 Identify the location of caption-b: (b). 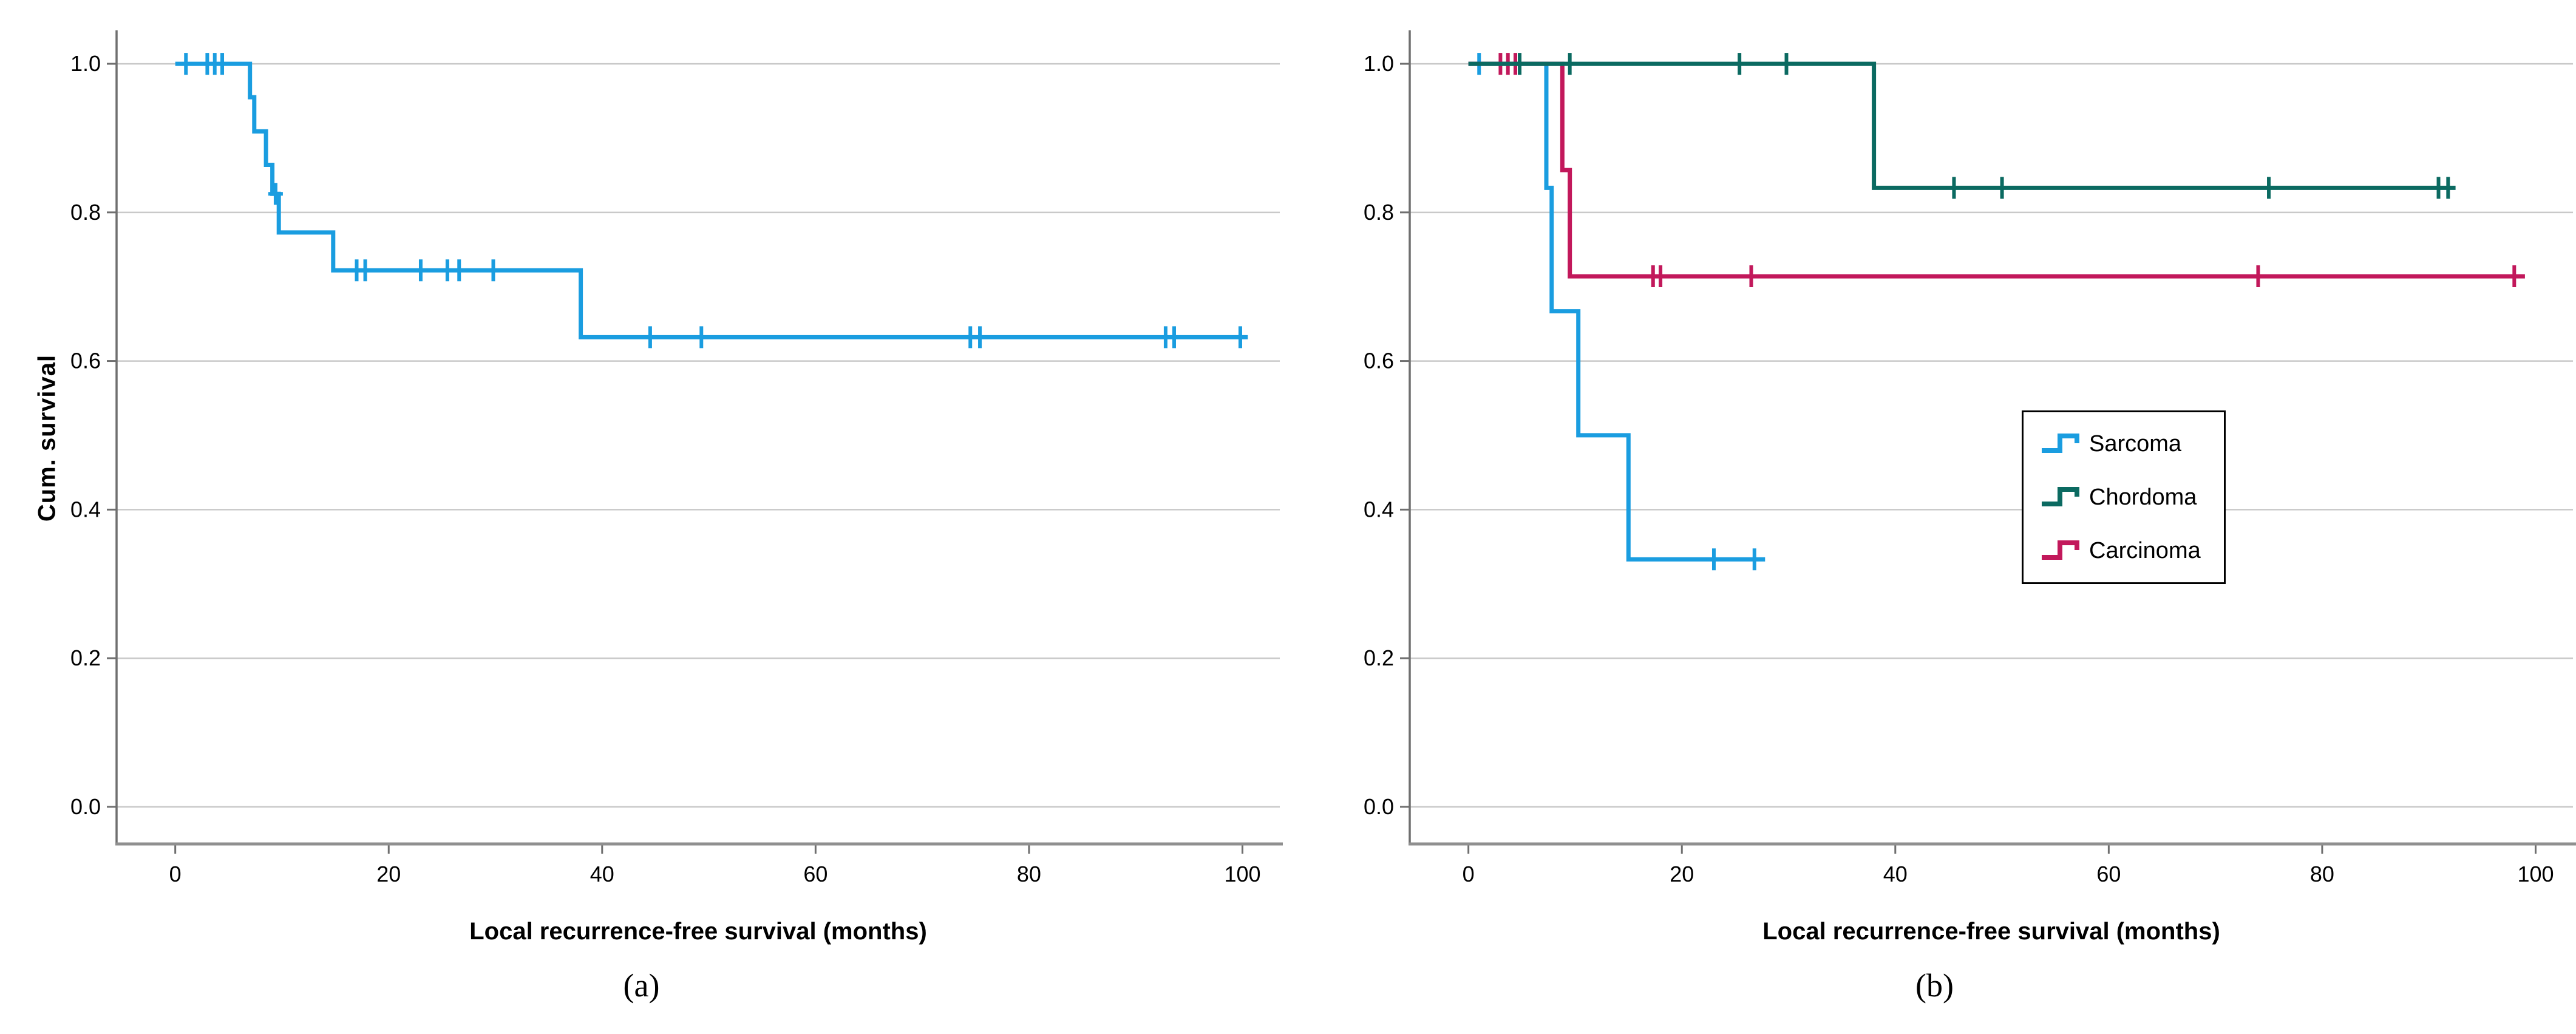
(1934, 985).